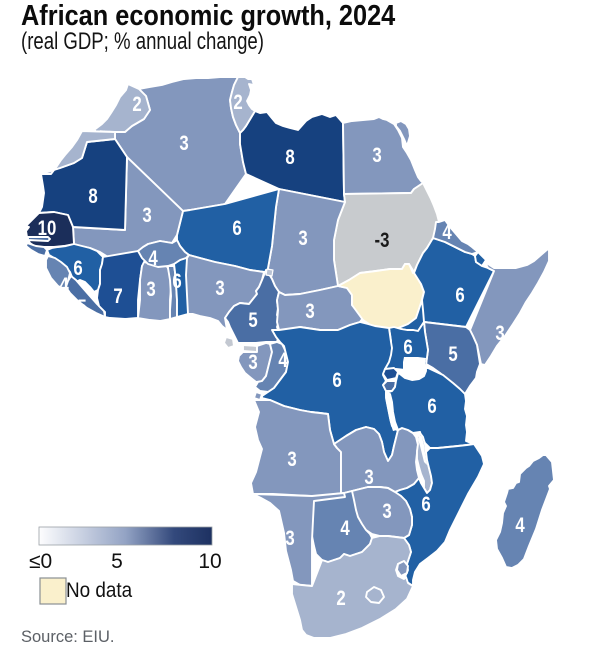  I want to click on svg-text: ≤0, so click(40, 561).